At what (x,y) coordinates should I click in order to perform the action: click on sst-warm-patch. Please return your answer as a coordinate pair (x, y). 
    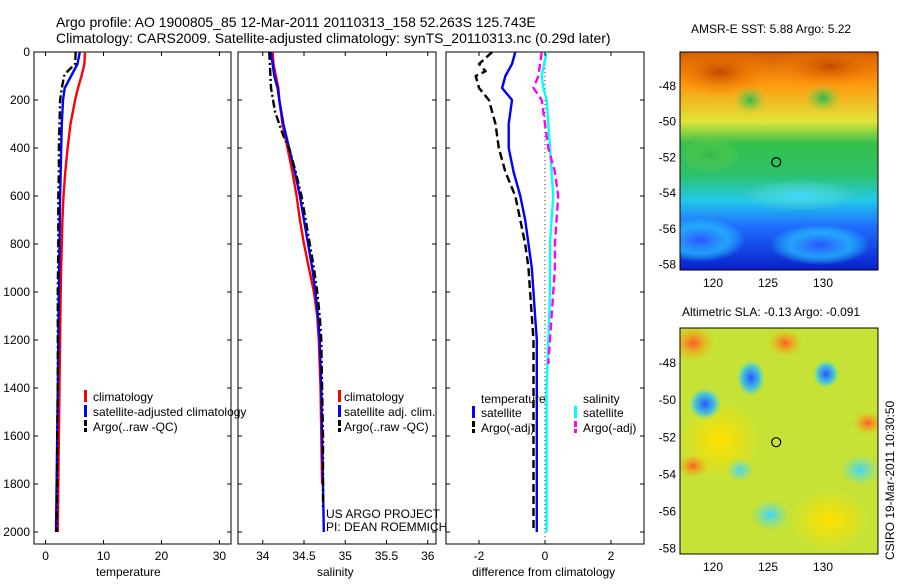
    Looking at the image, I should click on (826, 70).